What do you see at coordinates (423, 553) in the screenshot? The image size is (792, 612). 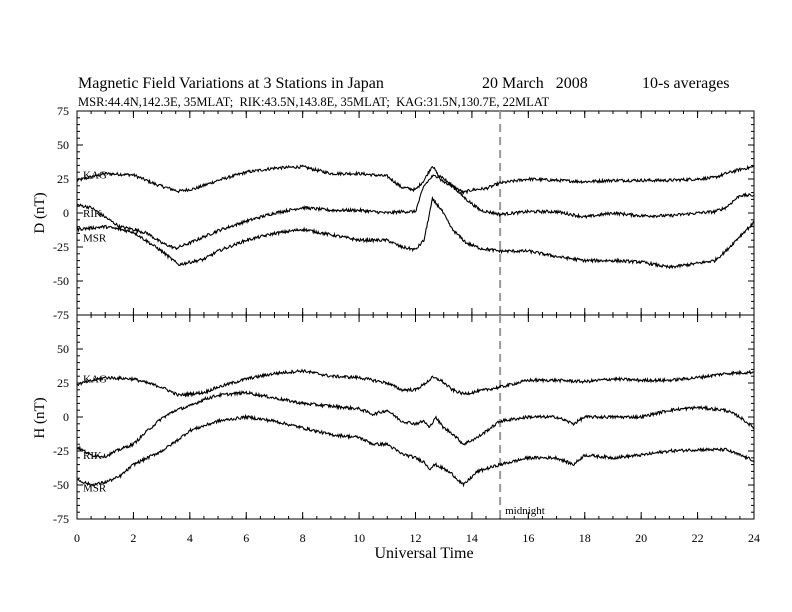 I see `x-axis-label: Universal Time` at bounding box center [423, 553].